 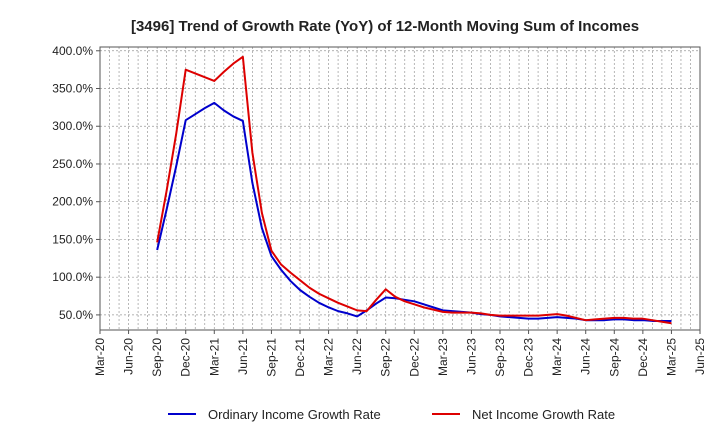 I want to click on x-tick-label: Mar-22, so click(x=329, y=357).